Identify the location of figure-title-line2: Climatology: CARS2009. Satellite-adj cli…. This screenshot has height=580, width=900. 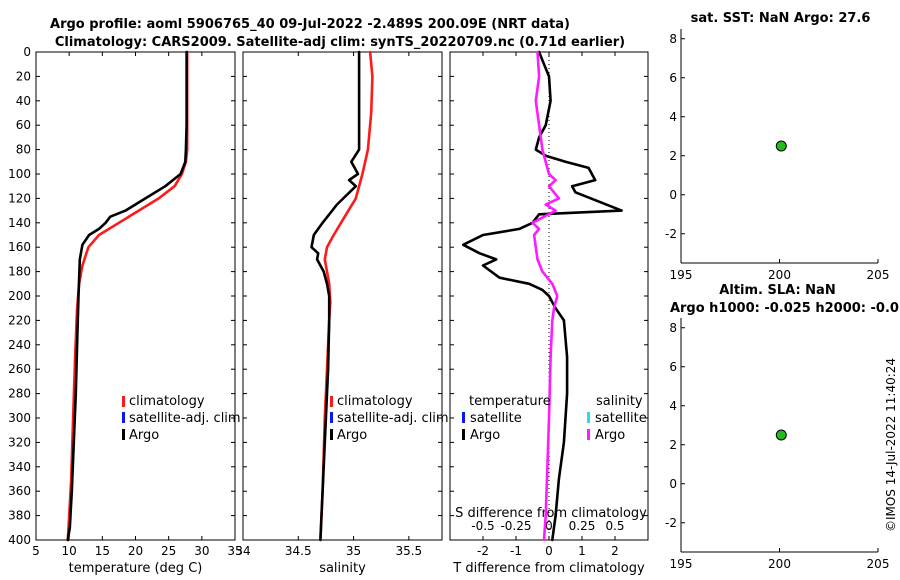
(340, 42).